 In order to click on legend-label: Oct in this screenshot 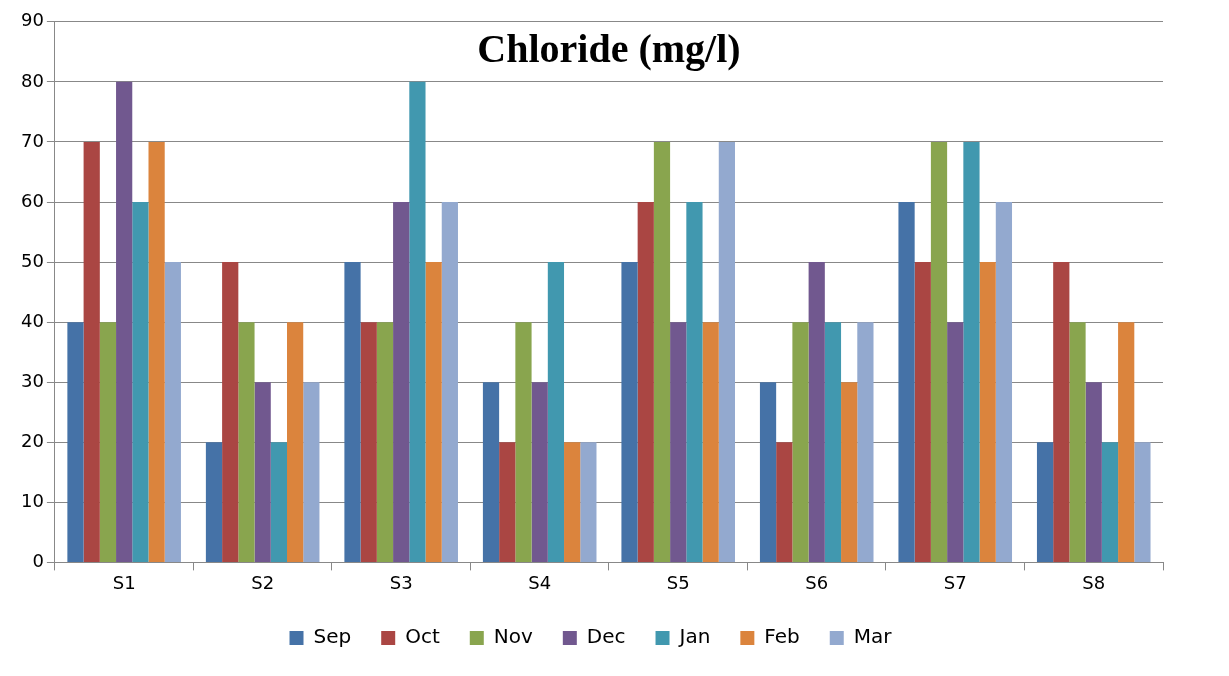, I will do `click(422, 636)`.